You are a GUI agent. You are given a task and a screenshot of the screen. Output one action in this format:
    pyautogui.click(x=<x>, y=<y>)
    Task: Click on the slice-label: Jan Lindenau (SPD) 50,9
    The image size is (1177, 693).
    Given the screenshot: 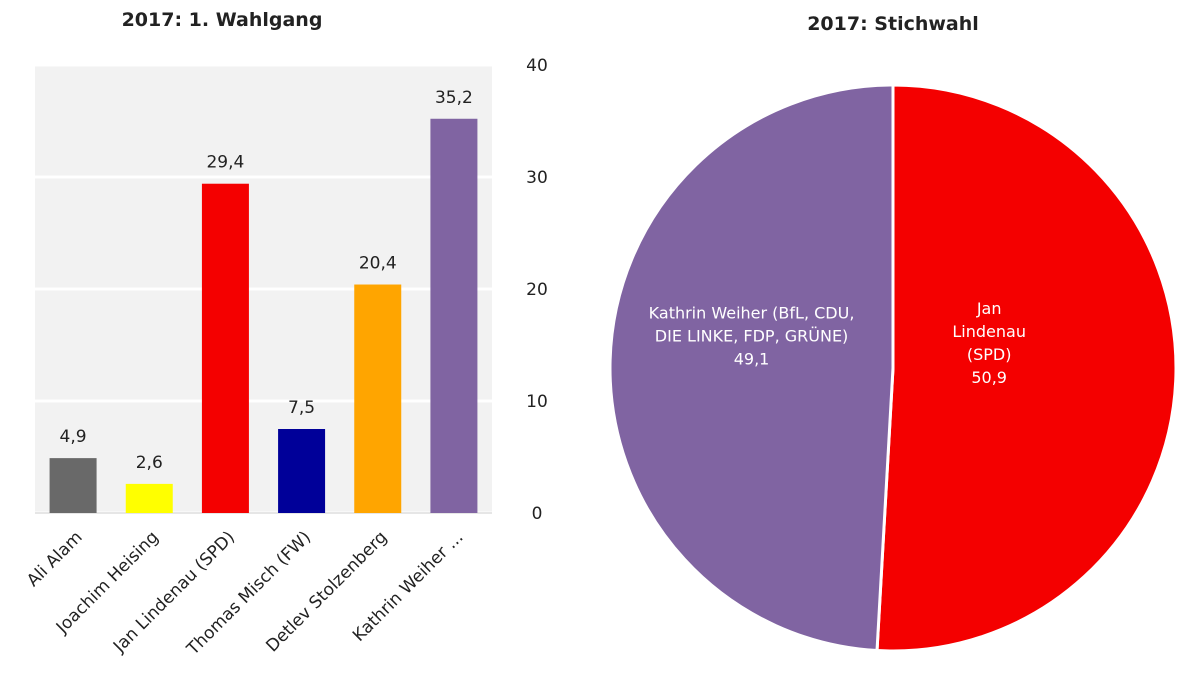 What is the action you would take?
    pyautogui.click(x=989, y=343)
    